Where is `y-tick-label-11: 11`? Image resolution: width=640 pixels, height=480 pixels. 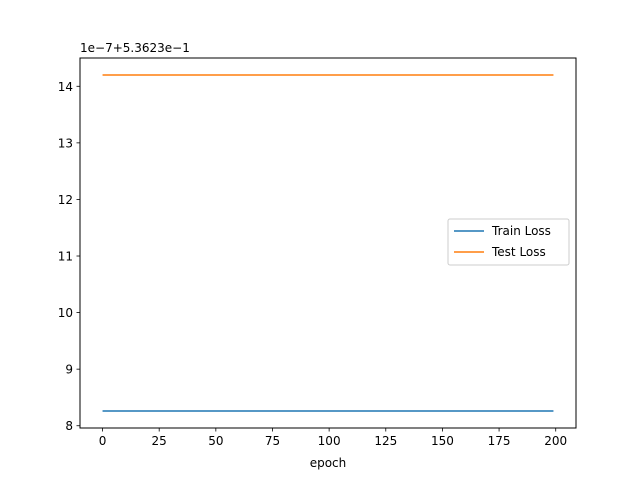 y-tick-label-11: 11 is located at coordinates (65, 257).